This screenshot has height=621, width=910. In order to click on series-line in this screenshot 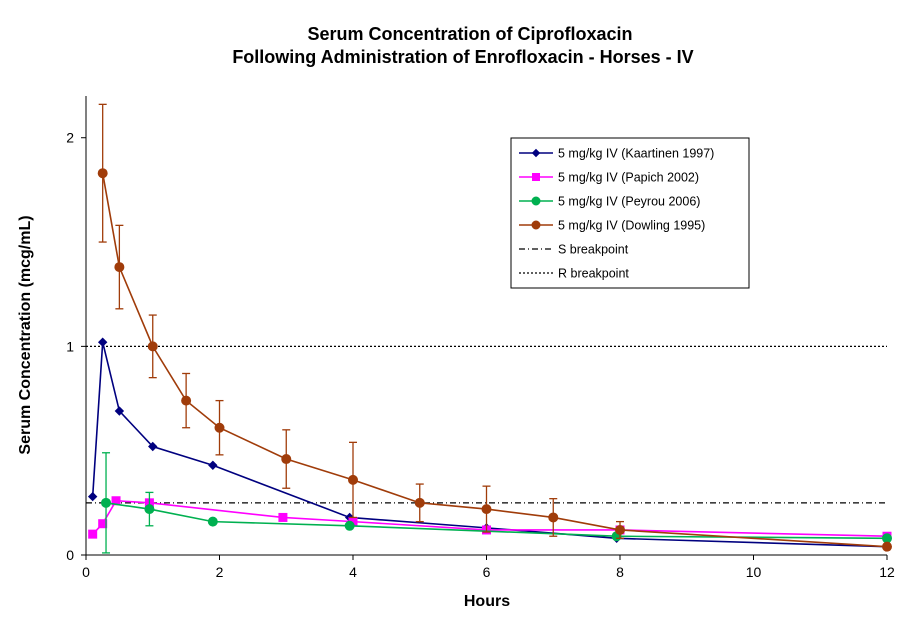, I will do `click(496, 521)`.